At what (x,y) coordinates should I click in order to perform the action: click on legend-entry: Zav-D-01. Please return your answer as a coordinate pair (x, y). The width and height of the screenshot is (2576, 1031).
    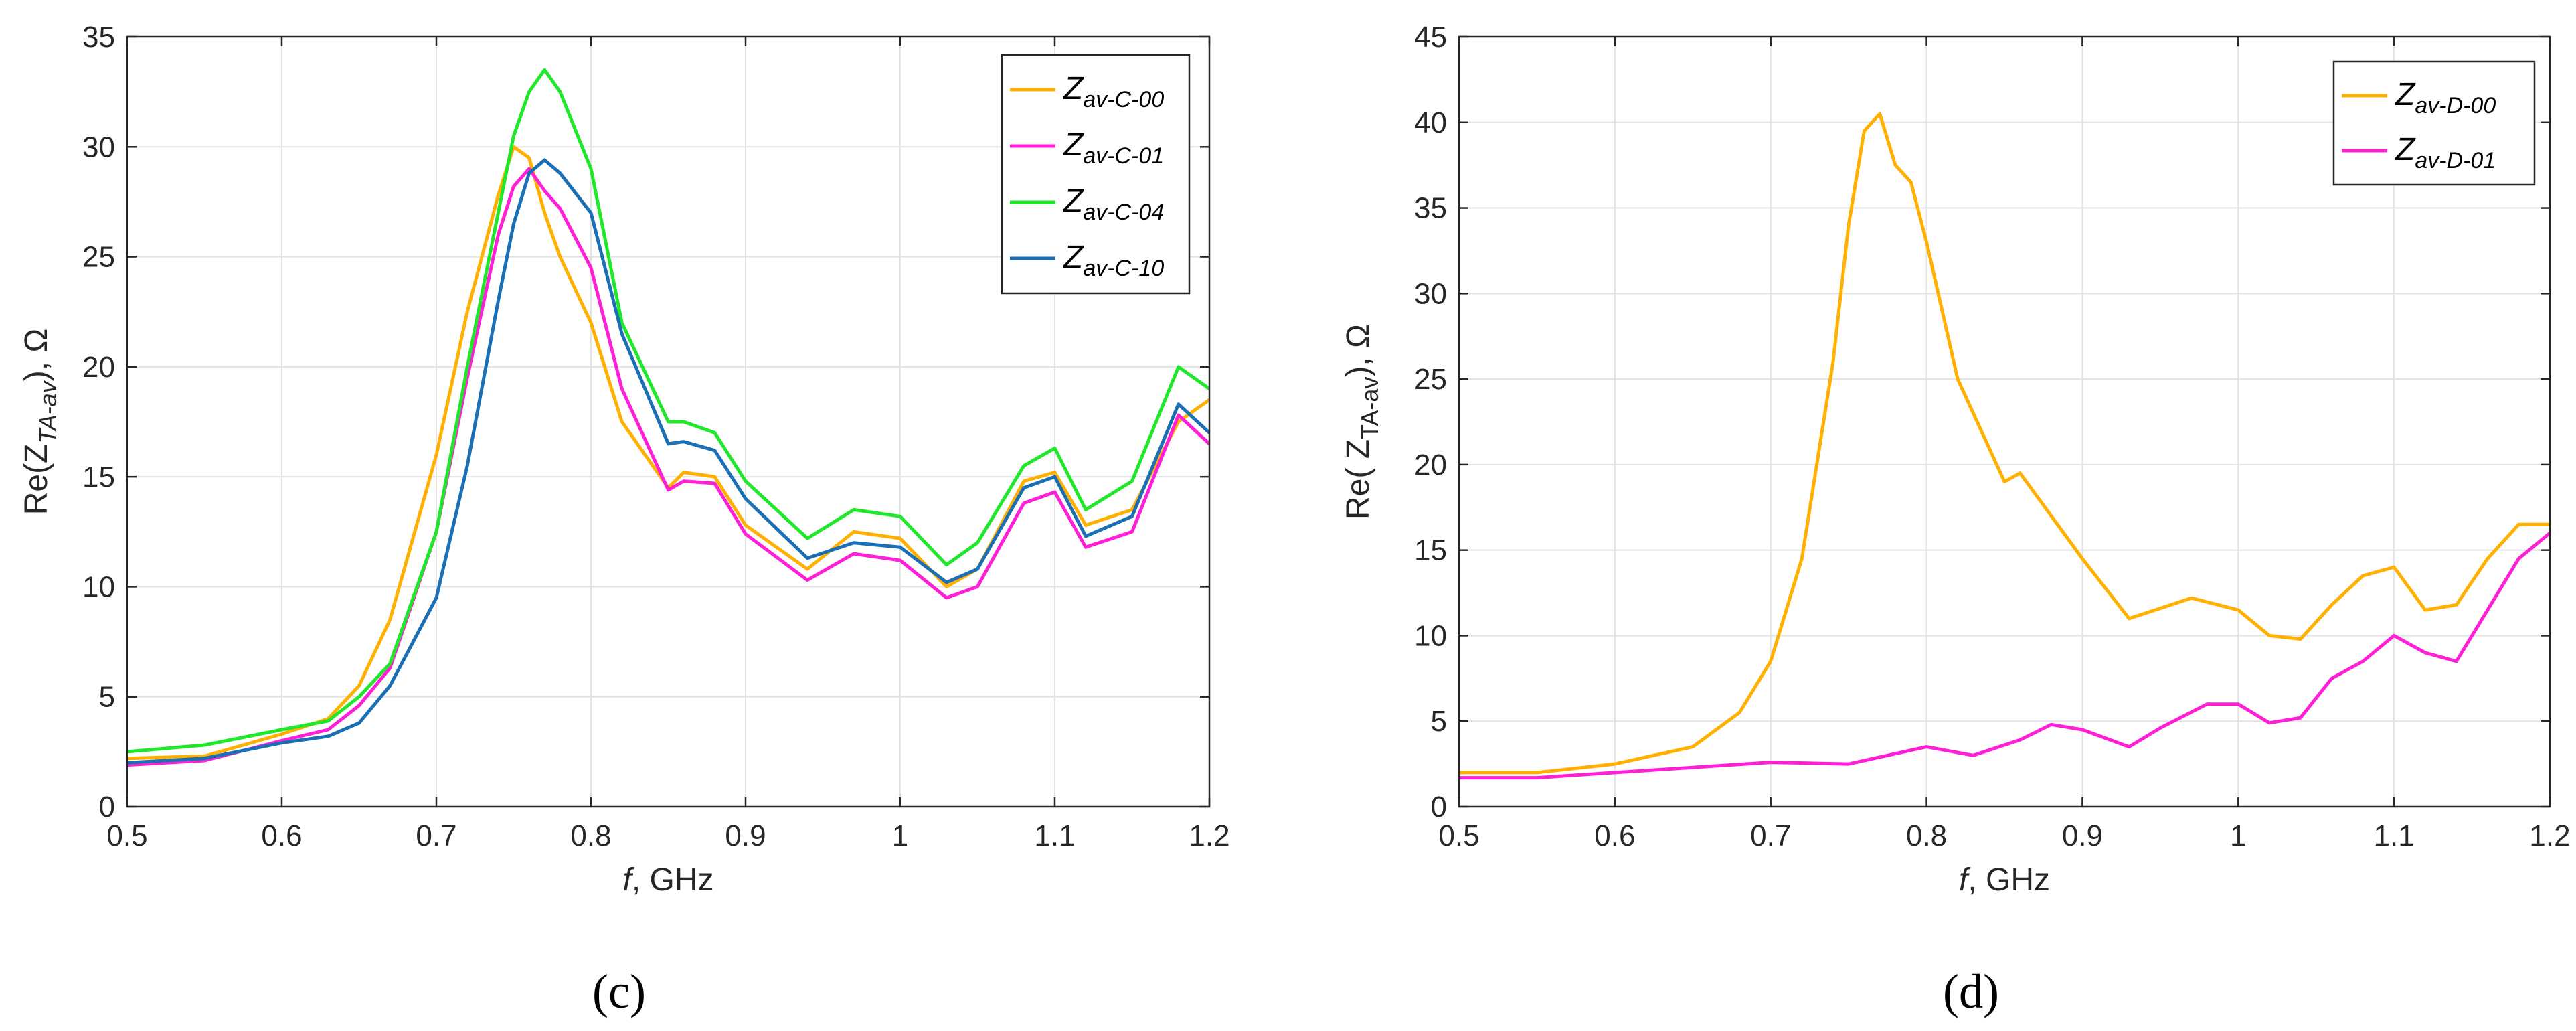
    Looking at the image, I should click on (2445, 152).